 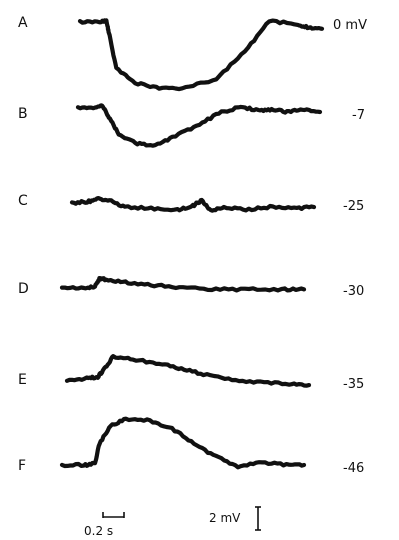 I want to click on voltage-scale-bar-group: 2 mV, so click(x=235, y=518).